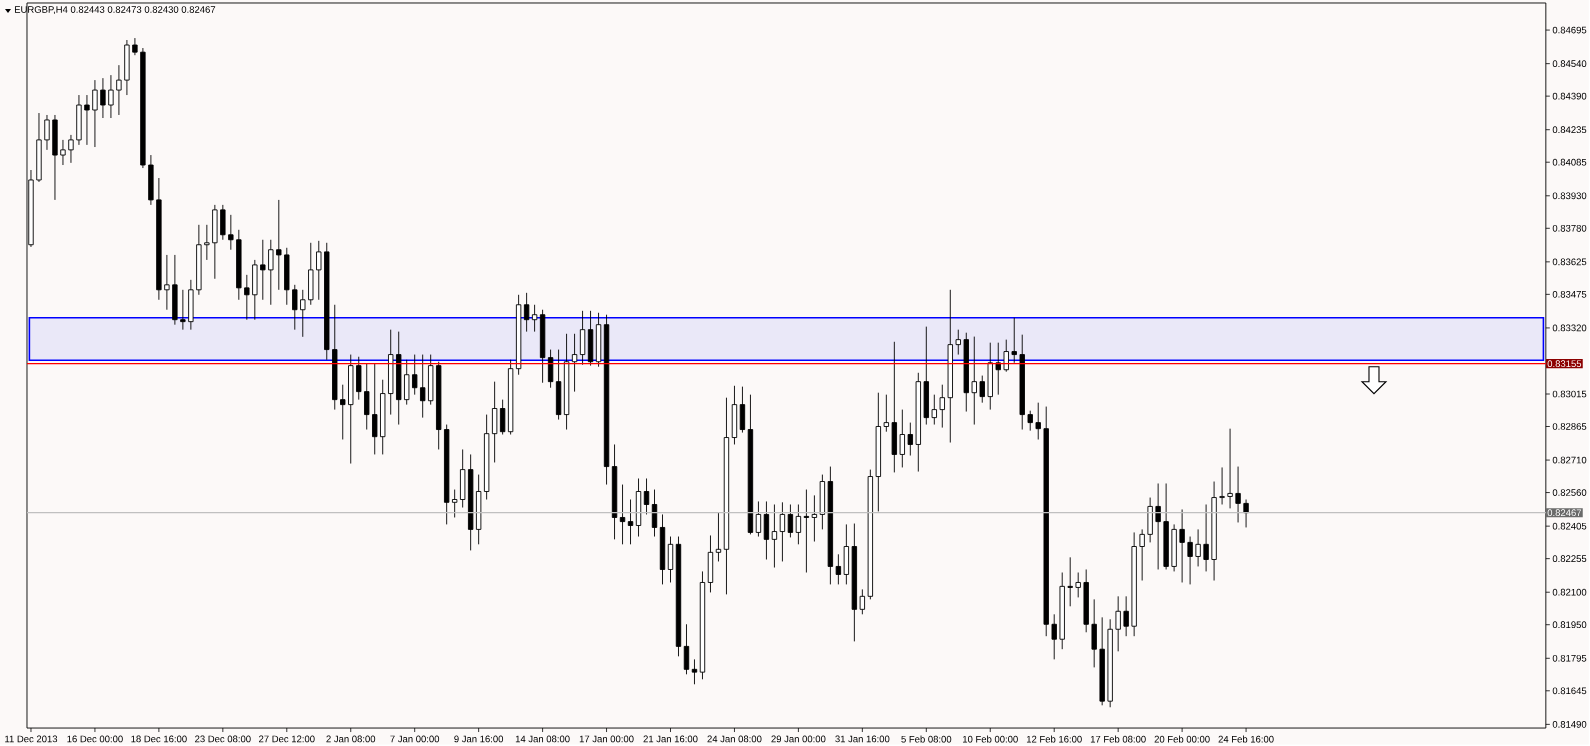 This screenshot has height=746, width=1590. Describe the element at coordinates (1569, 196) in the screenshot. I see `y-tick-label: 0.83930` at that location.